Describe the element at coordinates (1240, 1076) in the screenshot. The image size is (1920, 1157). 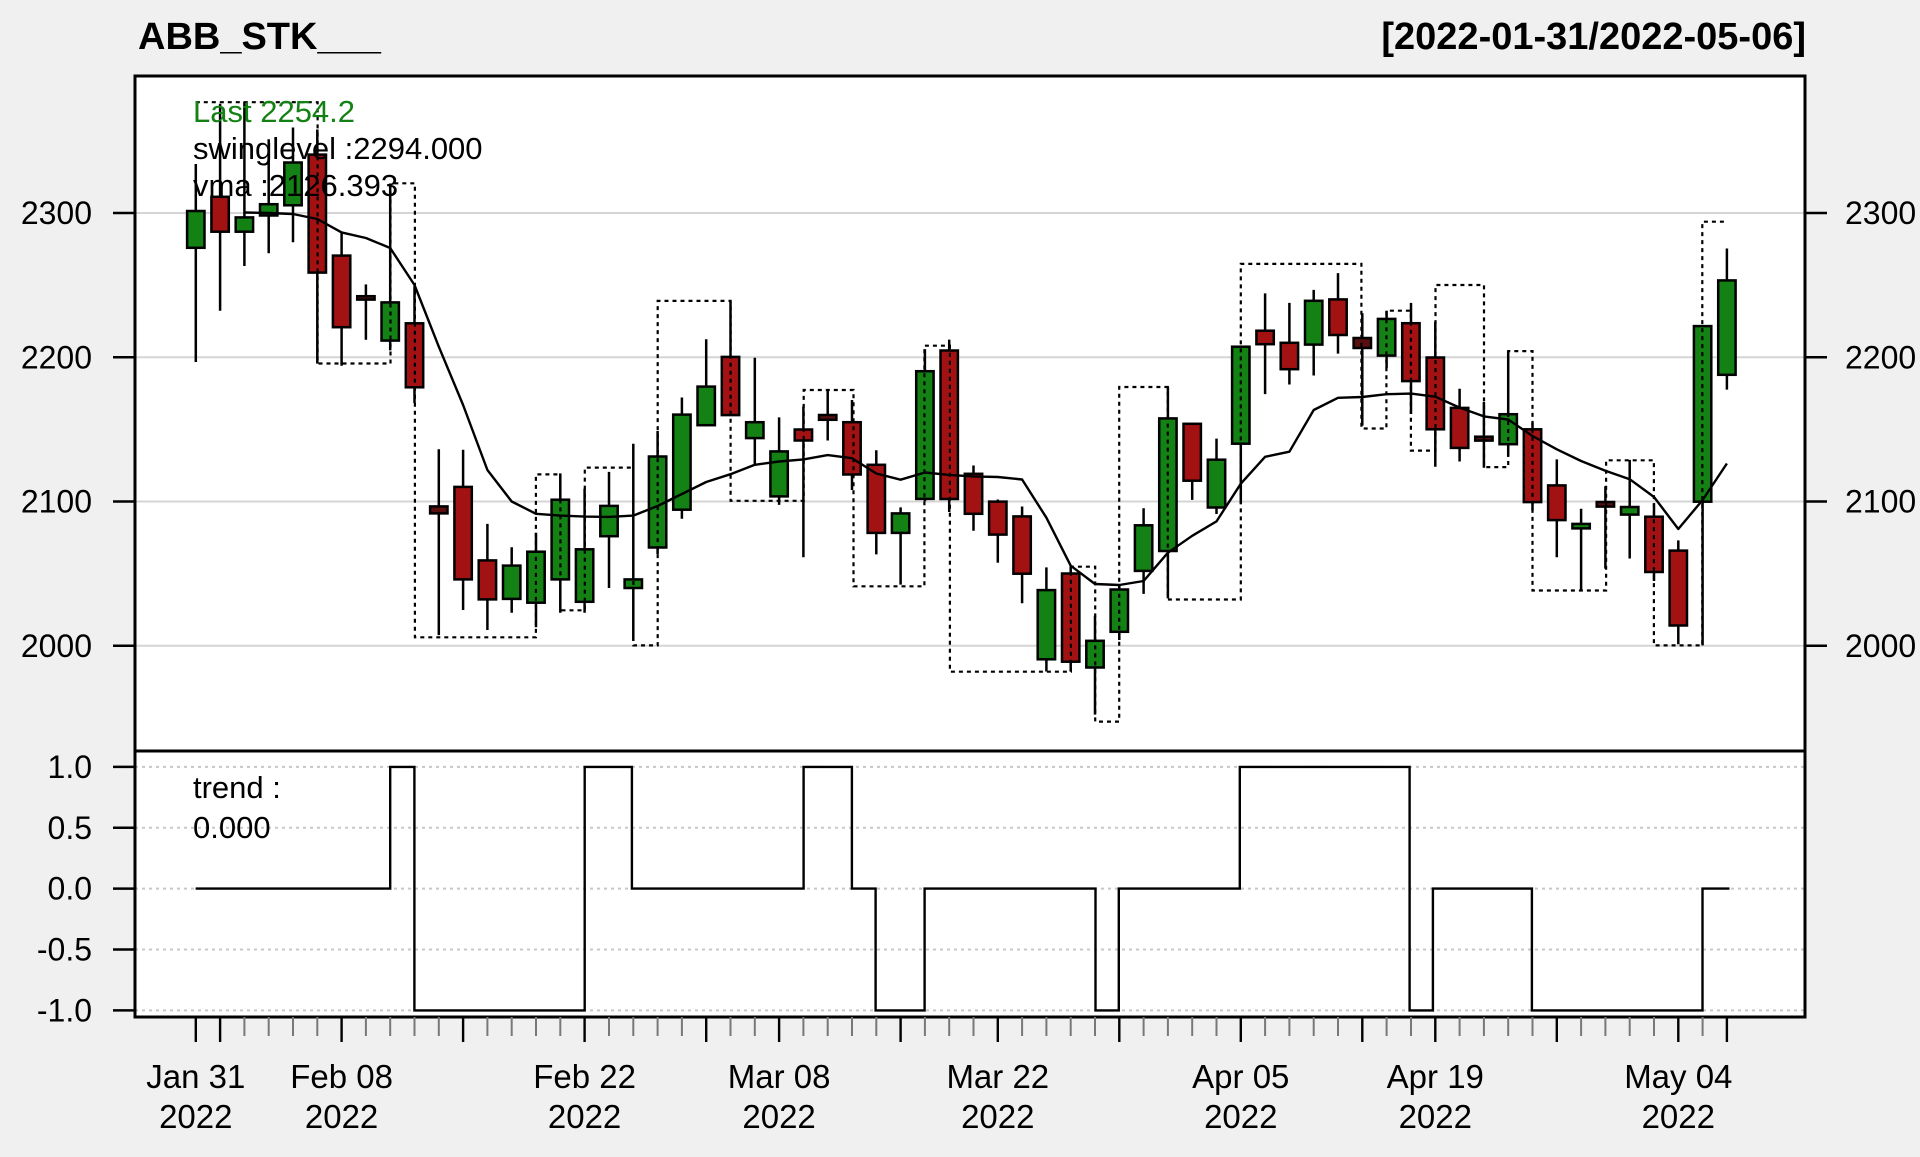
I see `svg-text: Apr 05` at that location.